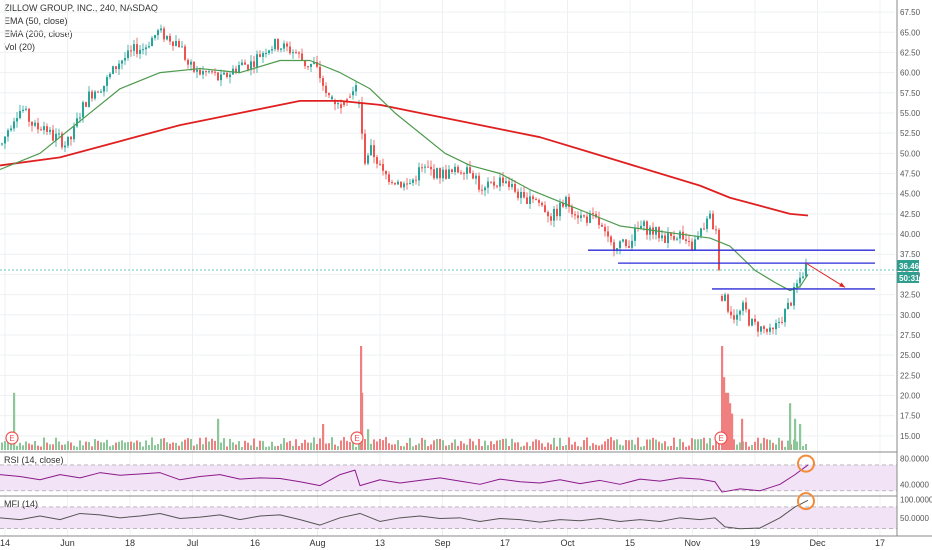 This screenshot has width=932, height=550. I want to click on projection-arrow, so click(825, 275).